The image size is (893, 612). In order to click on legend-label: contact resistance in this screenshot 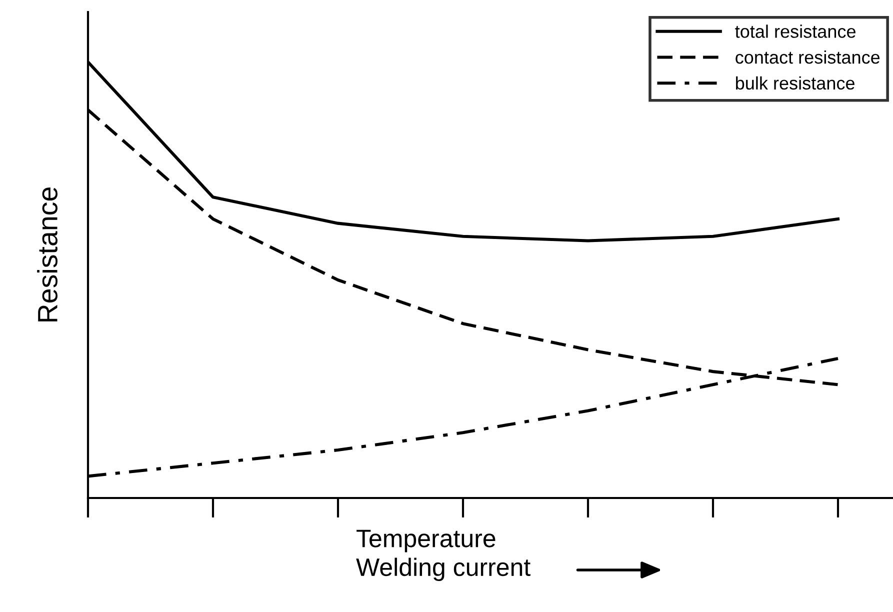, I will do `click(808, 57)`.